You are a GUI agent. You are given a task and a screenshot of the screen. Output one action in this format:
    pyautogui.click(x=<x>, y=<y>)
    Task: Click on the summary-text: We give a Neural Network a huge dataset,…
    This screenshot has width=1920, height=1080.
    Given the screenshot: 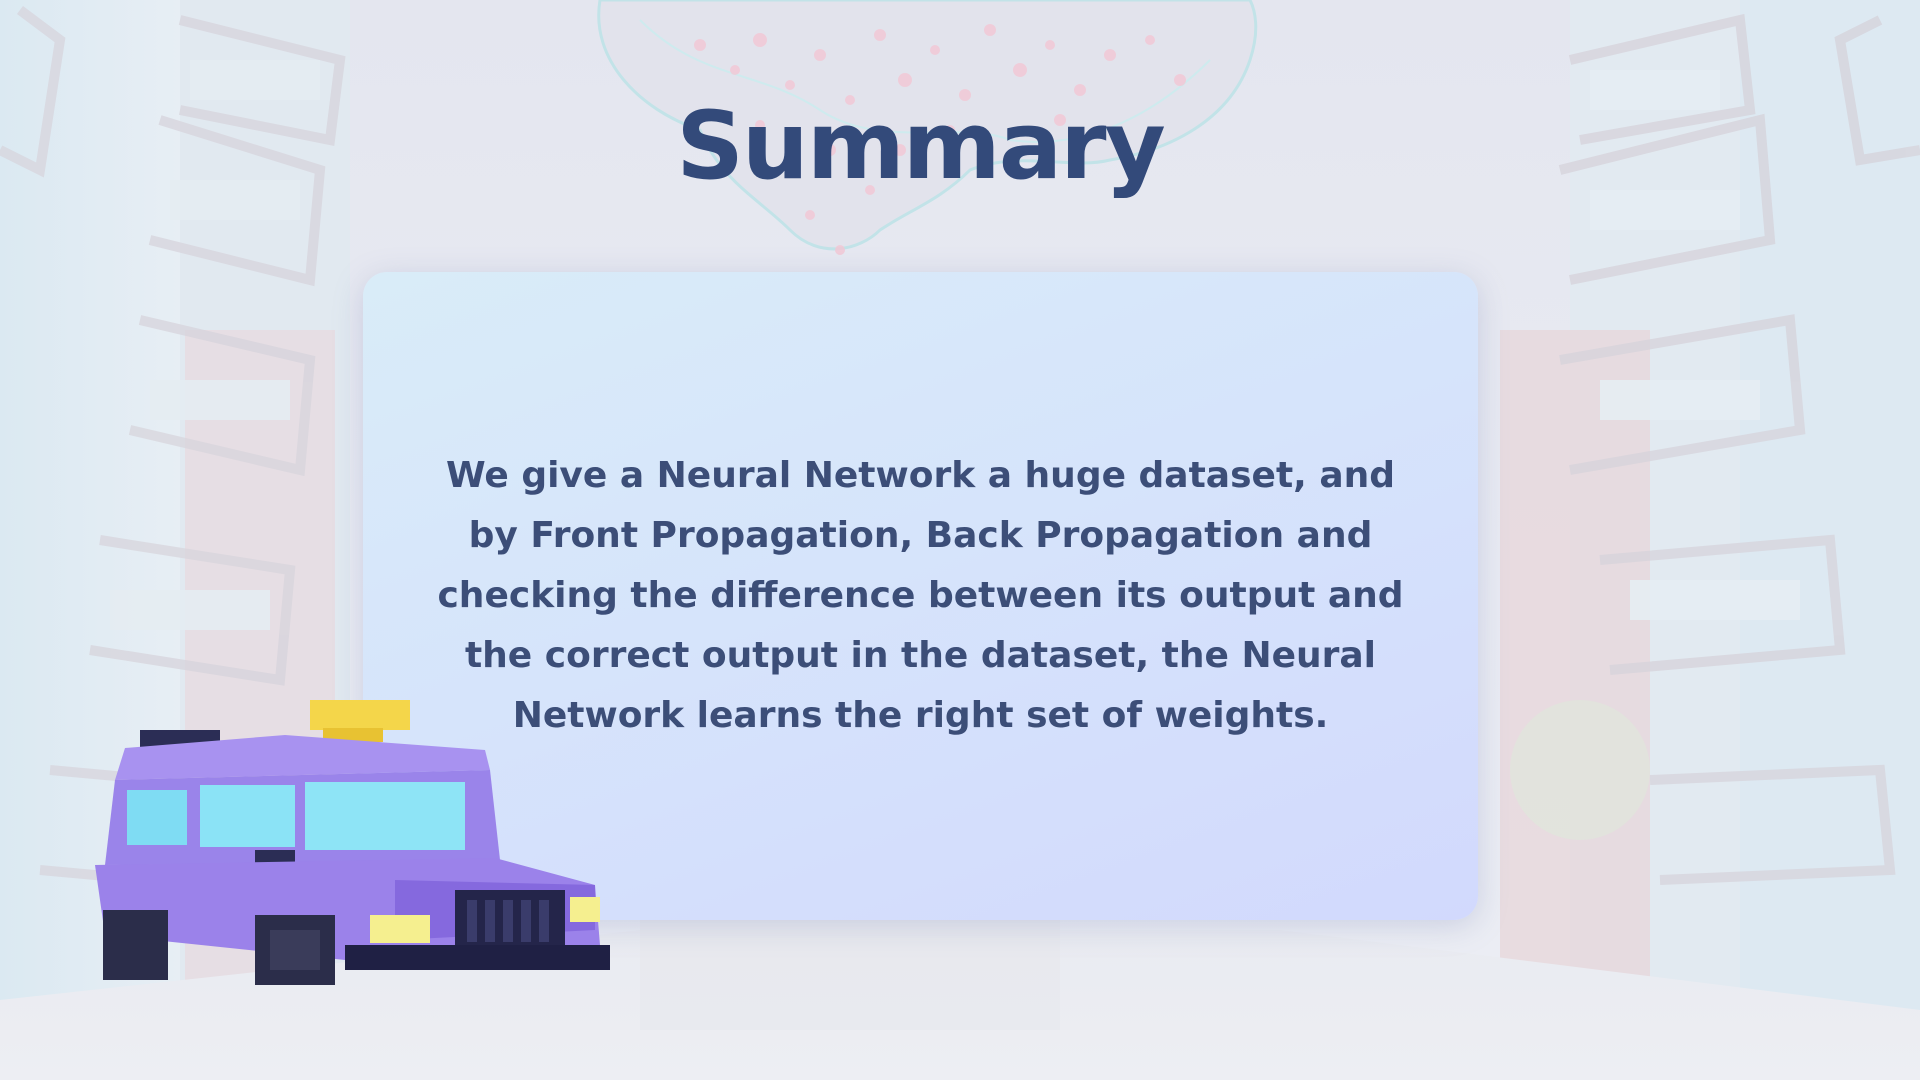 What is the action you would take?
    pyautogui.click(x=920, y=595)
    